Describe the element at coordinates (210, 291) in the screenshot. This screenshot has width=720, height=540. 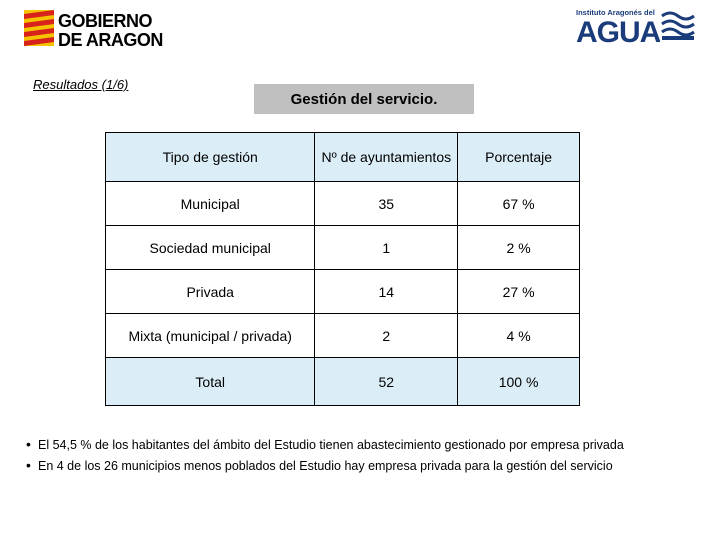
I see `cell-type: Privada` at that location.